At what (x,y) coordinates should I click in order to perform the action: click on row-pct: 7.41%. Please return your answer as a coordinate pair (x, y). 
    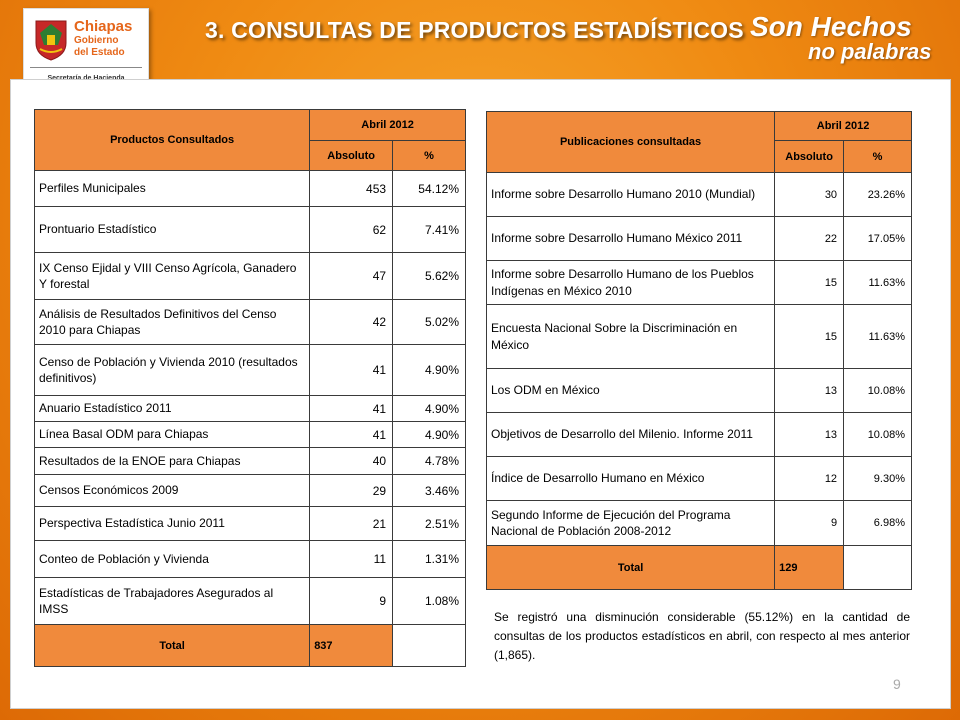
    Looking at the image, I should click on (429, 229).